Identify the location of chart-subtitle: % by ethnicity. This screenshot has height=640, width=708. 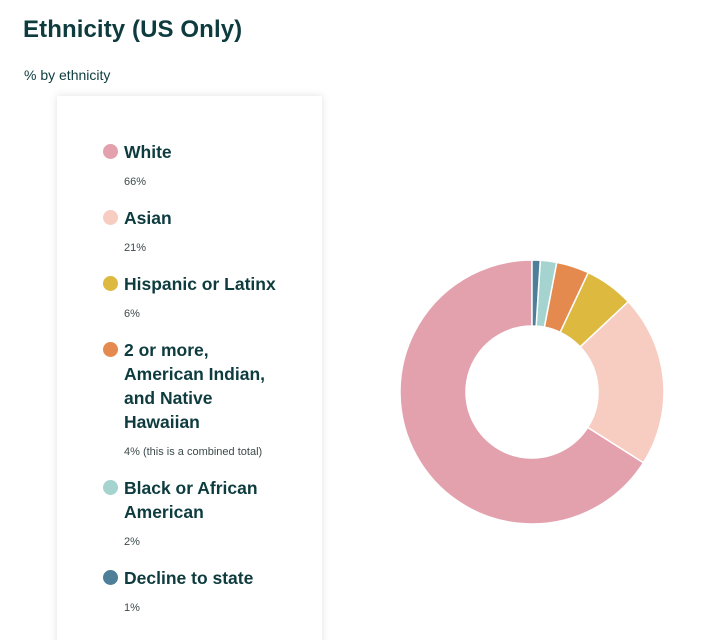
(67, 75).